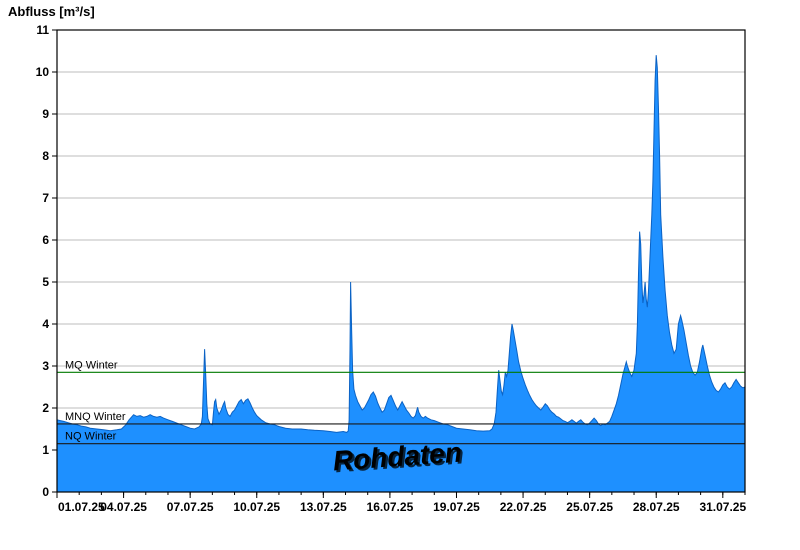  What do you see at coordinates (323, 507) in the screenshot?
I see `x-tick-label: 13.07.25` at bounding box center [323, 507].